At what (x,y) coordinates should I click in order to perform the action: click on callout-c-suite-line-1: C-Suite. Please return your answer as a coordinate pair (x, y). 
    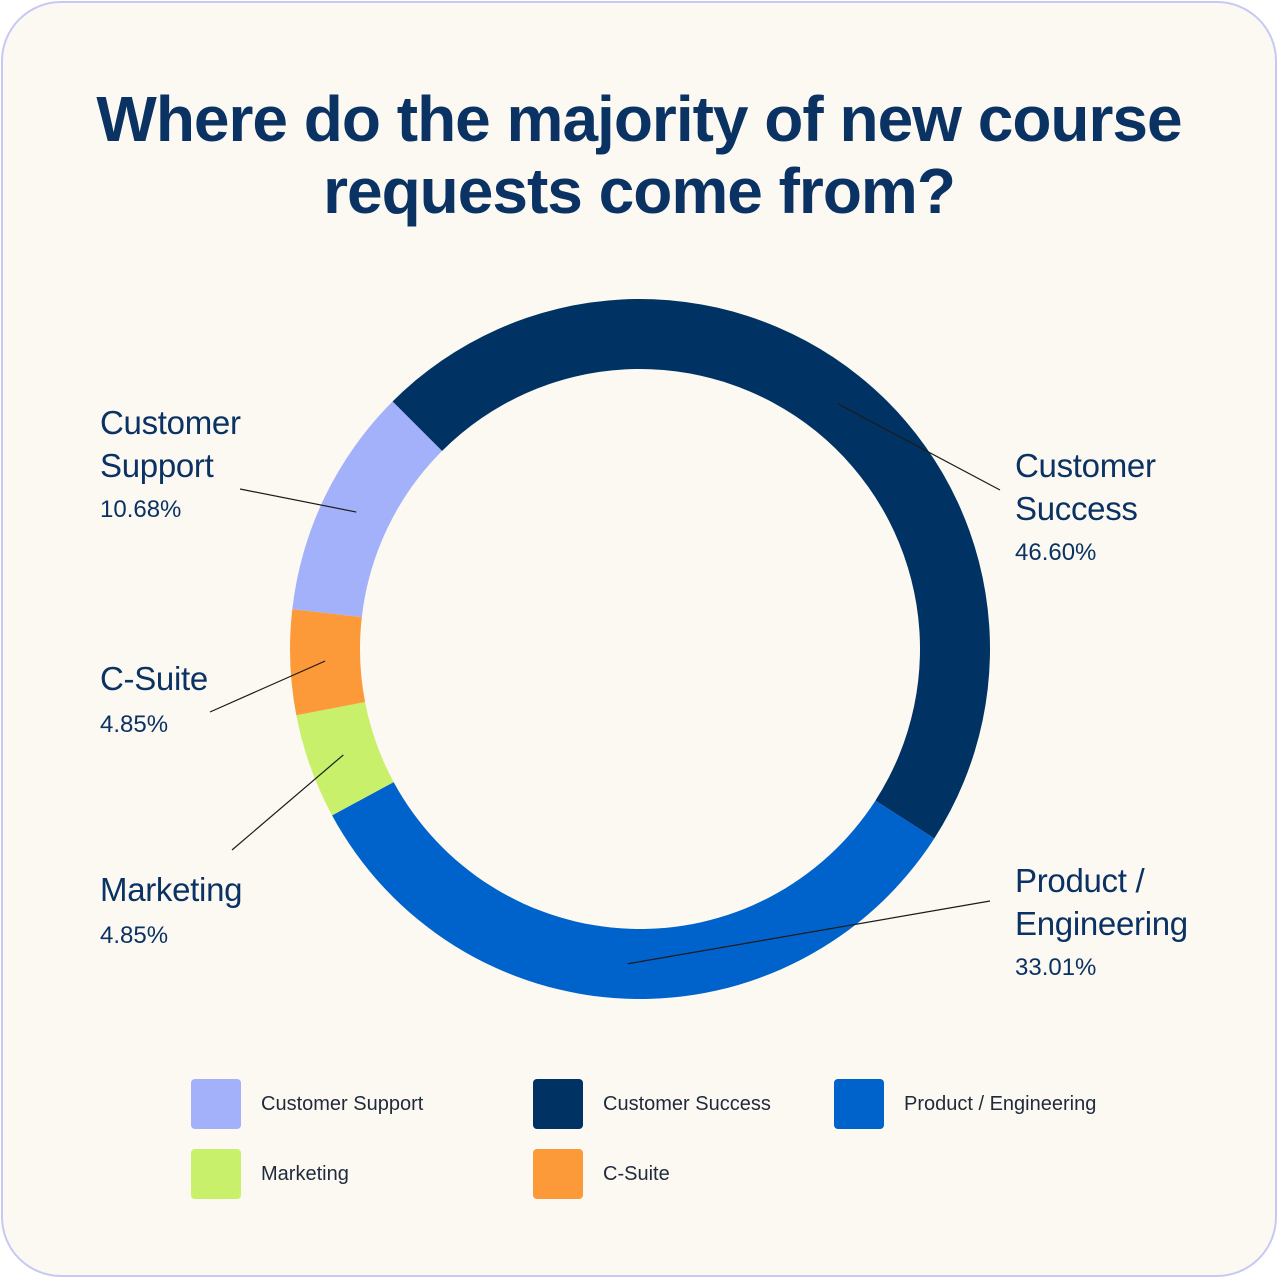
    Looking at the image, I should click on (154, 678).